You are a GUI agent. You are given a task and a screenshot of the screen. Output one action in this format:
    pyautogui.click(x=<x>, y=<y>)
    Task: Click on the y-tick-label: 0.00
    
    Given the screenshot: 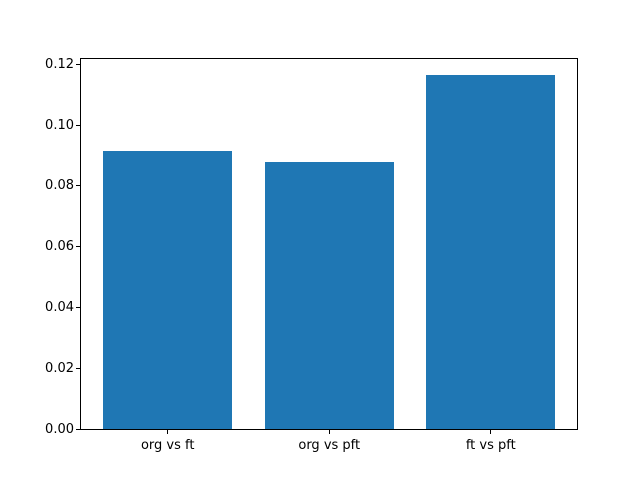 What is the action you would take?
    pyautogui.click(x=59, y=429)
    